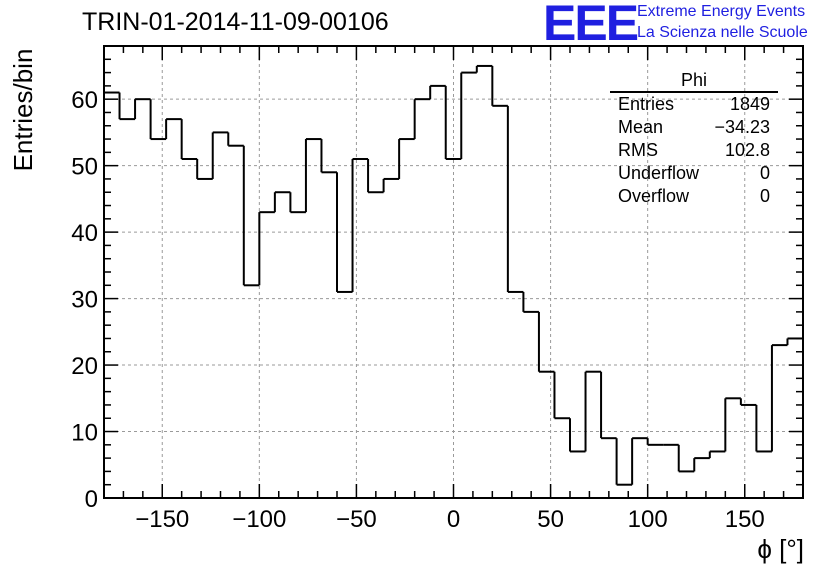 This screenshot has width=836, height=572. Describe the element at coordinates (235, 22) in the screenshot. I see `chart-title: TRIN-01-2014-11-09-00106` at that location.